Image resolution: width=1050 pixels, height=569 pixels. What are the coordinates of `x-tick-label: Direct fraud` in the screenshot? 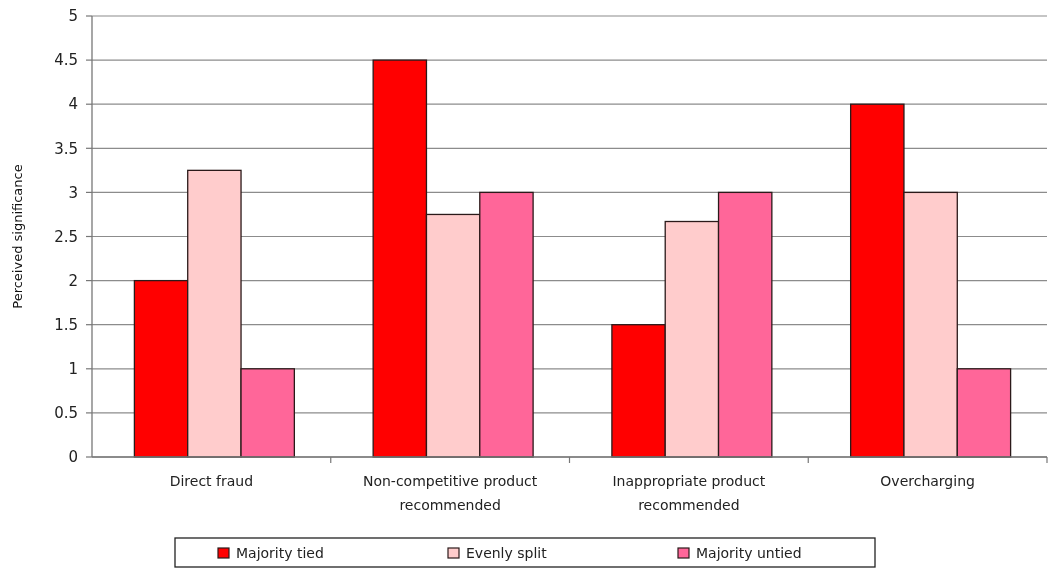 It's located at (211, 481).